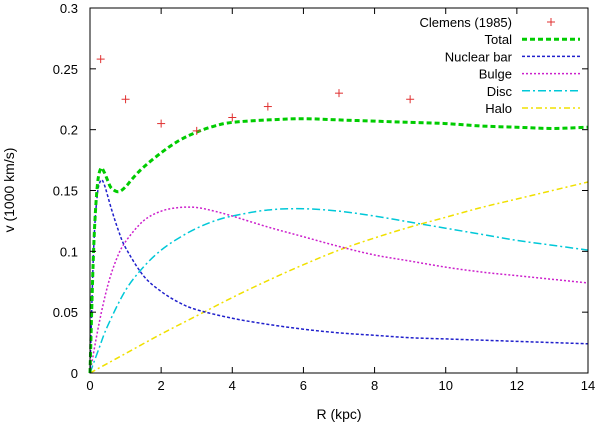  I want to click on legend-label-clemens-1985-: Clemens (1985), so click(466, 22).